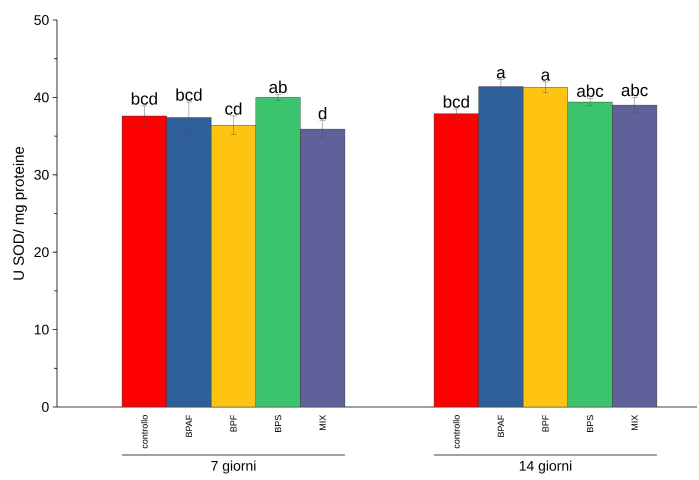  What do you see at coordinates (233, 467) in the screenshot?
I see `text: 7 giorni` at bounding box center [233, 467].